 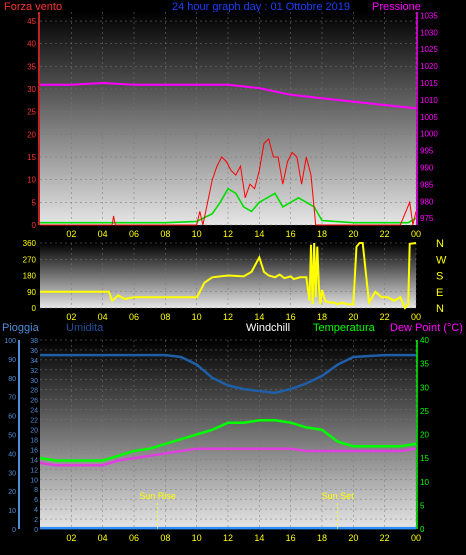 What do you see at coordinates (12, 360) in the screenshot?
I see `y-tick-label-rain: 90` at bounding box center [12, 360].